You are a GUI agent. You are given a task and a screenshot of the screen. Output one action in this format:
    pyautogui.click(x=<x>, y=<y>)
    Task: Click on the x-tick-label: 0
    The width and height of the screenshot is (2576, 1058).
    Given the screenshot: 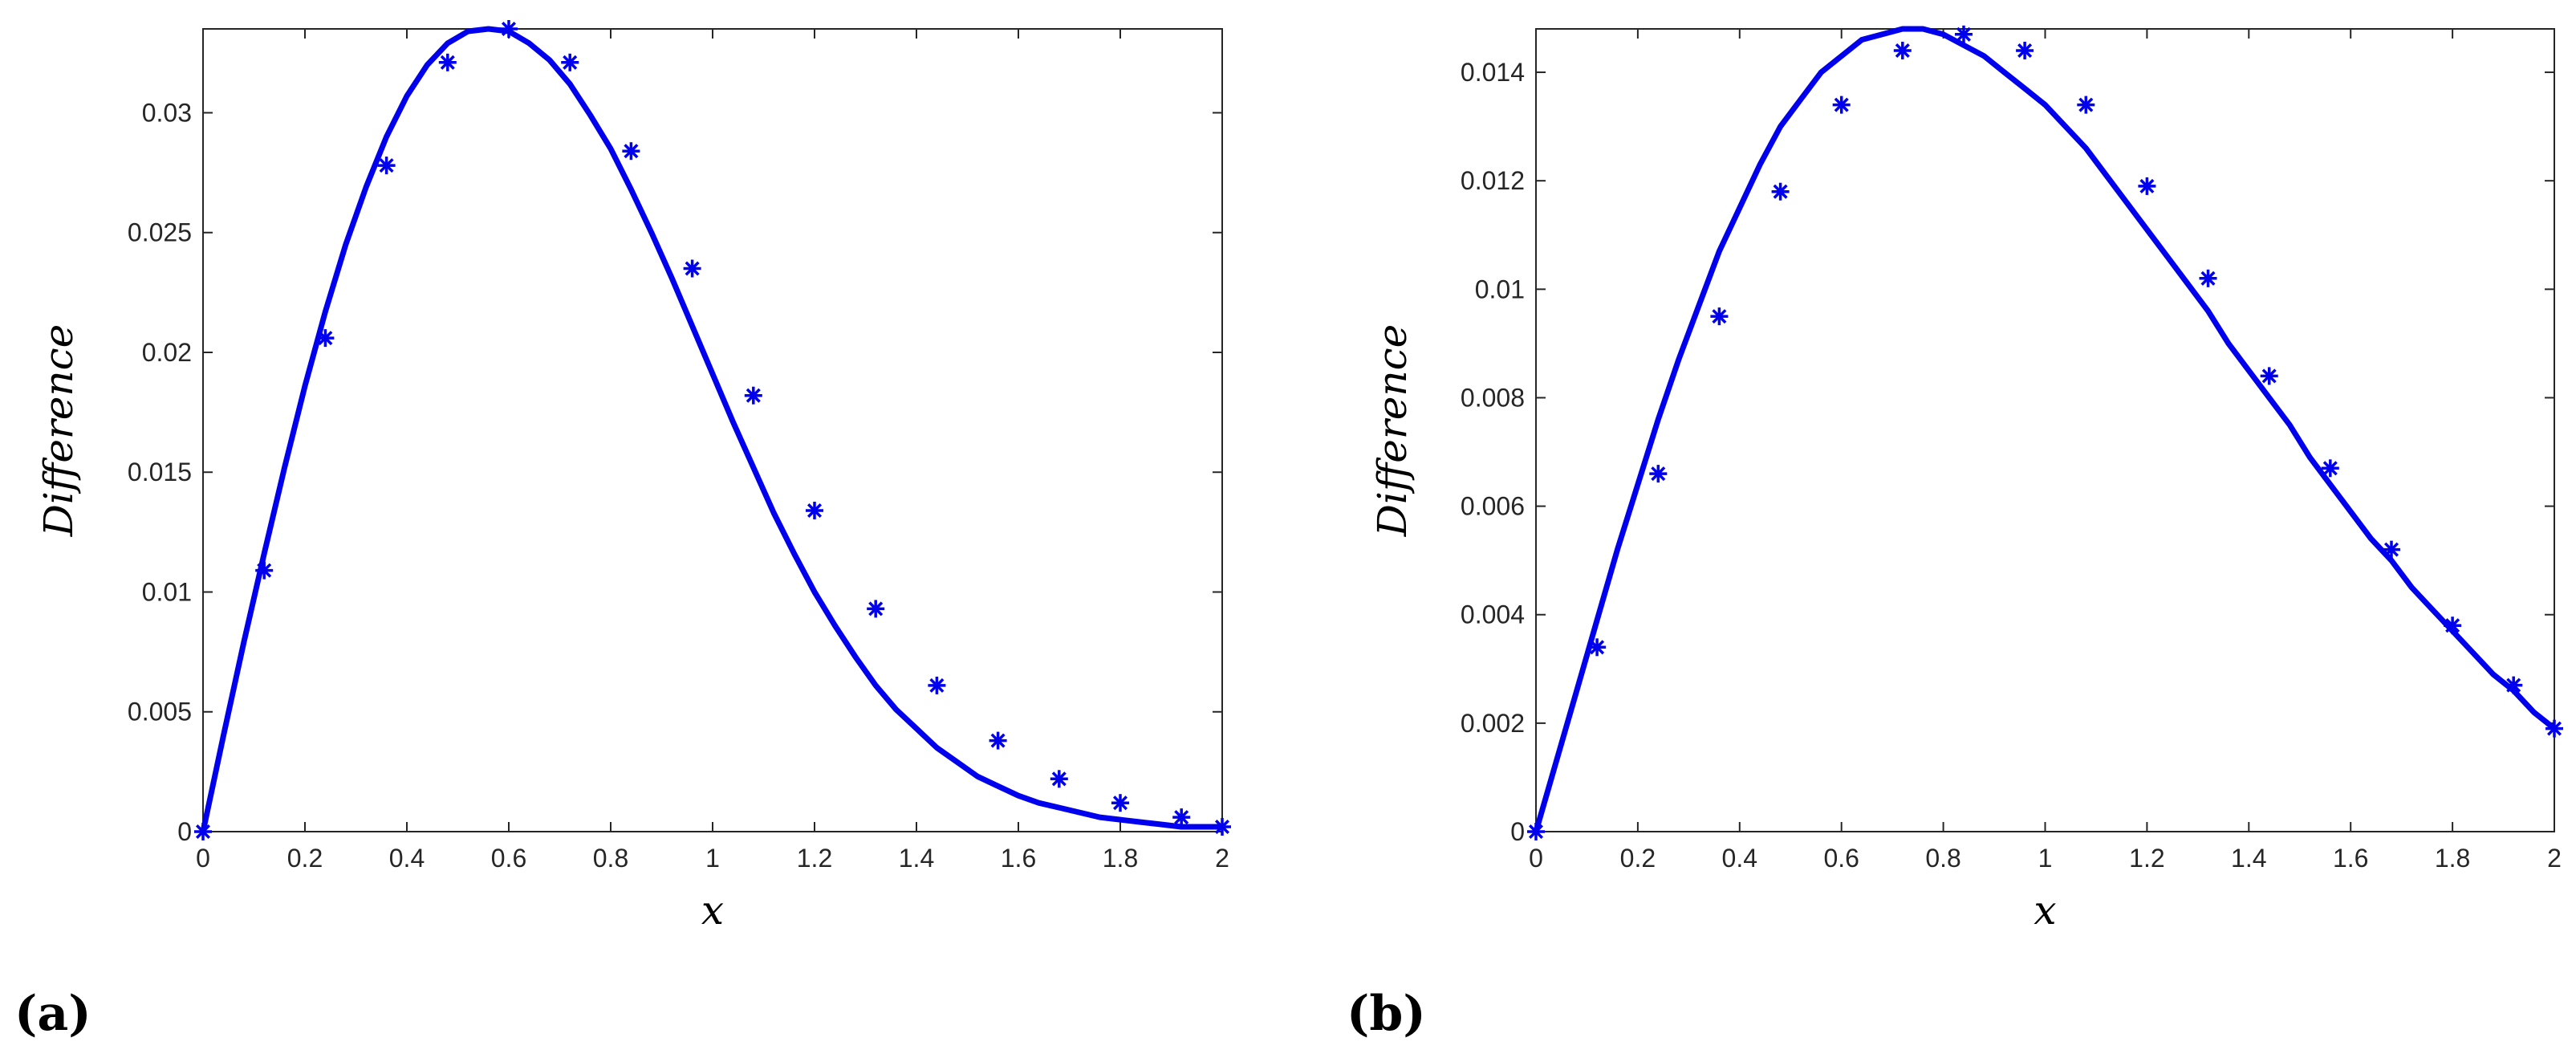 What is the action you would take?
    pyautogui.click(x=203, y=858)
    